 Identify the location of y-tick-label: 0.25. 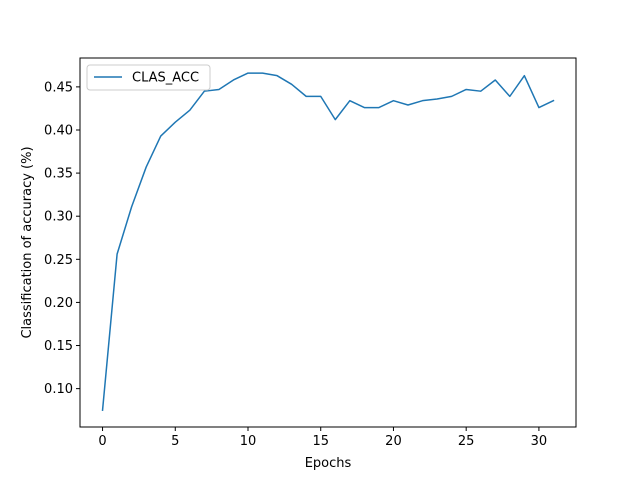
(58, 260).